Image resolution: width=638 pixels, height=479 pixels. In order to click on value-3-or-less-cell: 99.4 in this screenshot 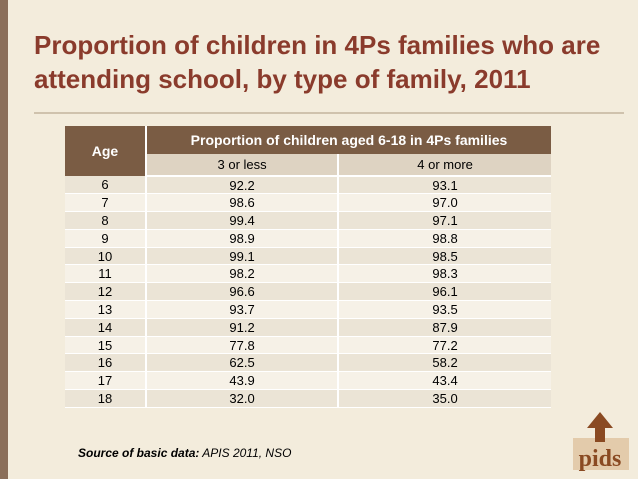, I will do `click(243, 220)`.